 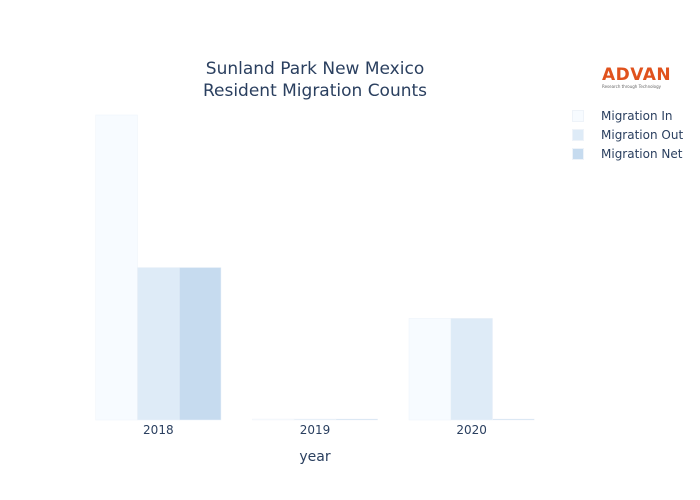 What do you see at coordinates (158, 344) in the screenshot?
I see `bar-migration-out-2018` at bounding box center [158, 344].